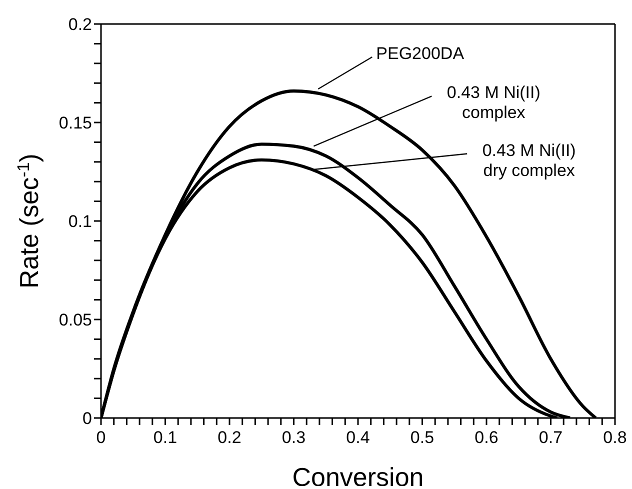 The height and width of the screenshot is (489, 632). What do you see at coordinates (486, 438) in the screenshot?
I see `x-tick-label: 0.6` at bounding box center [486, 438].